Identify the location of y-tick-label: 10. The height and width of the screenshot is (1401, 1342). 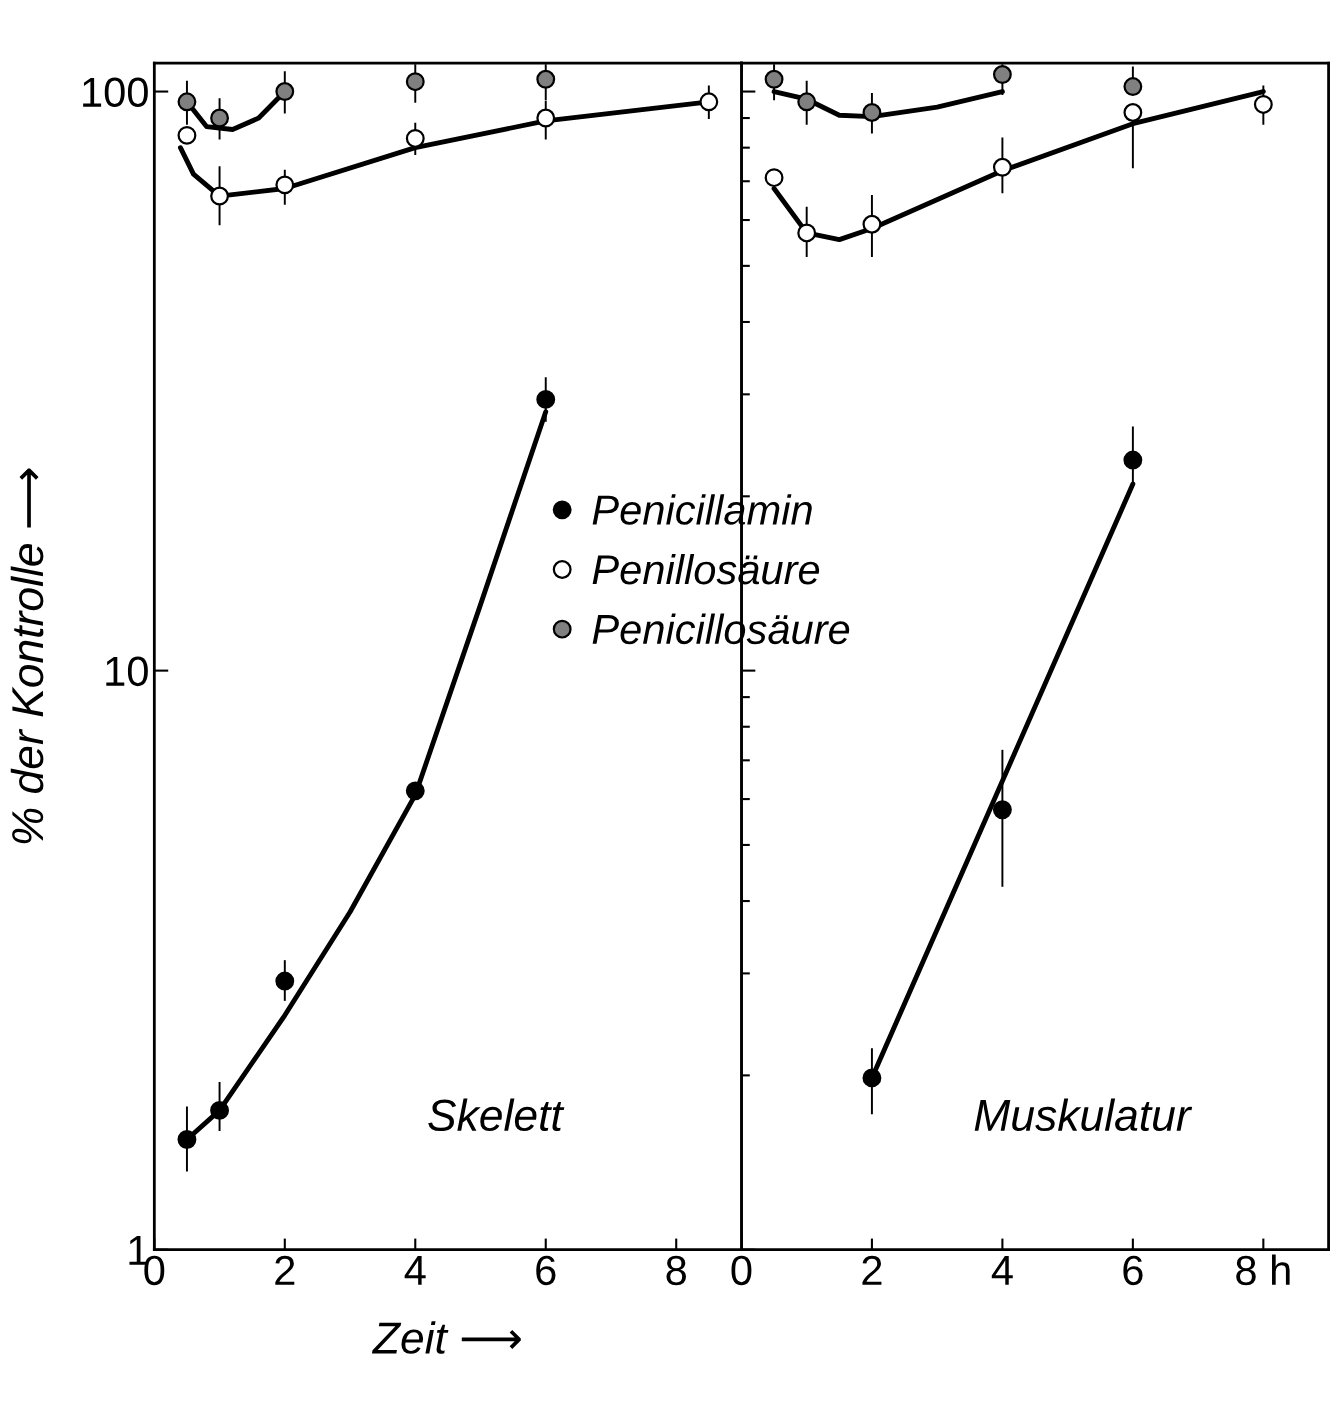
(127, 671).